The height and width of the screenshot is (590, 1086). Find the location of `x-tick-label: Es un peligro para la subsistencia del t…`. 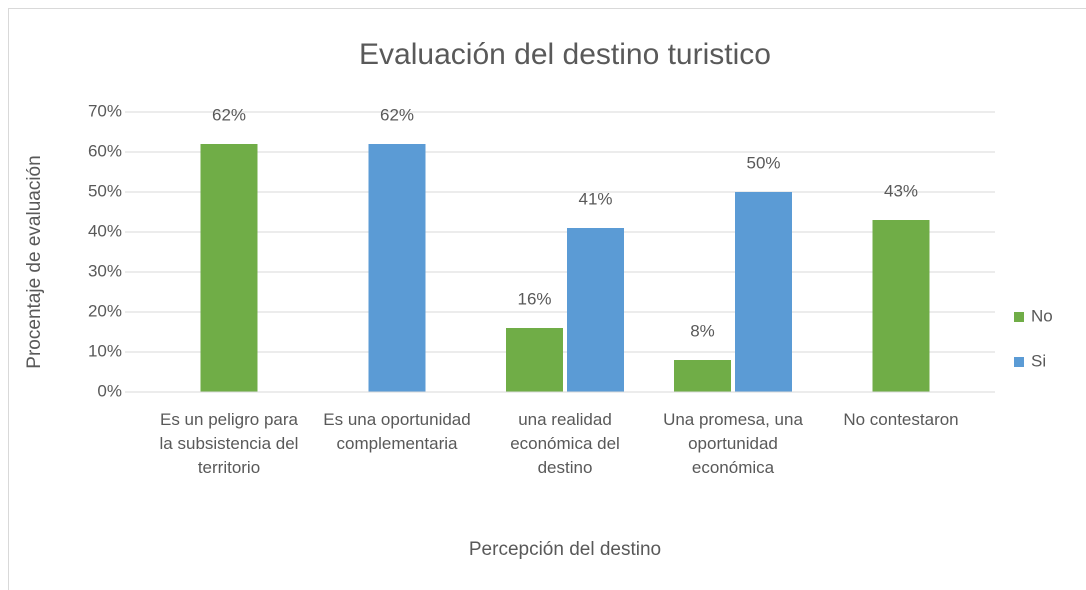

x-tick-label: Es un peligro para la subsistencia del t… is located at coordinates (229, 443).